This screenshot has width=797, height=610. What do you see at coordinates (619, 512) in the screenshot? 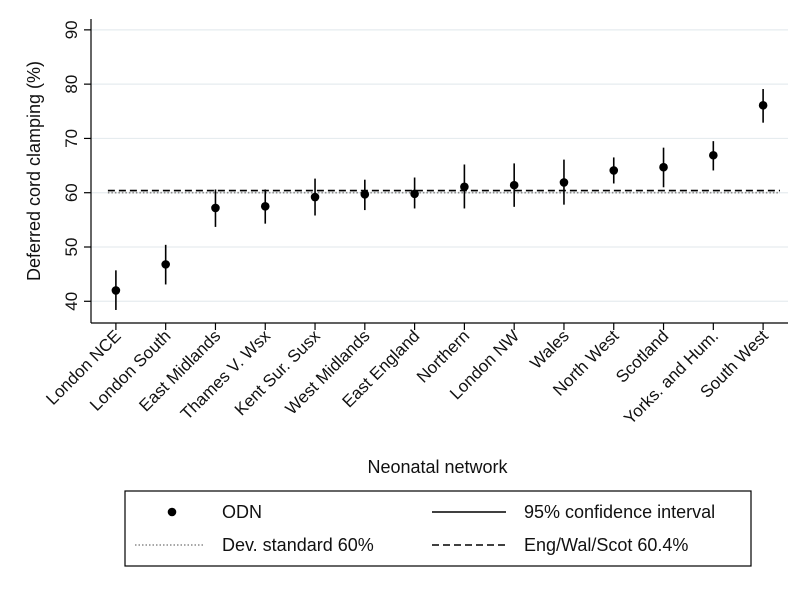
I see `legend-label: 95% confidence interval` at bounding box center [619, 512].